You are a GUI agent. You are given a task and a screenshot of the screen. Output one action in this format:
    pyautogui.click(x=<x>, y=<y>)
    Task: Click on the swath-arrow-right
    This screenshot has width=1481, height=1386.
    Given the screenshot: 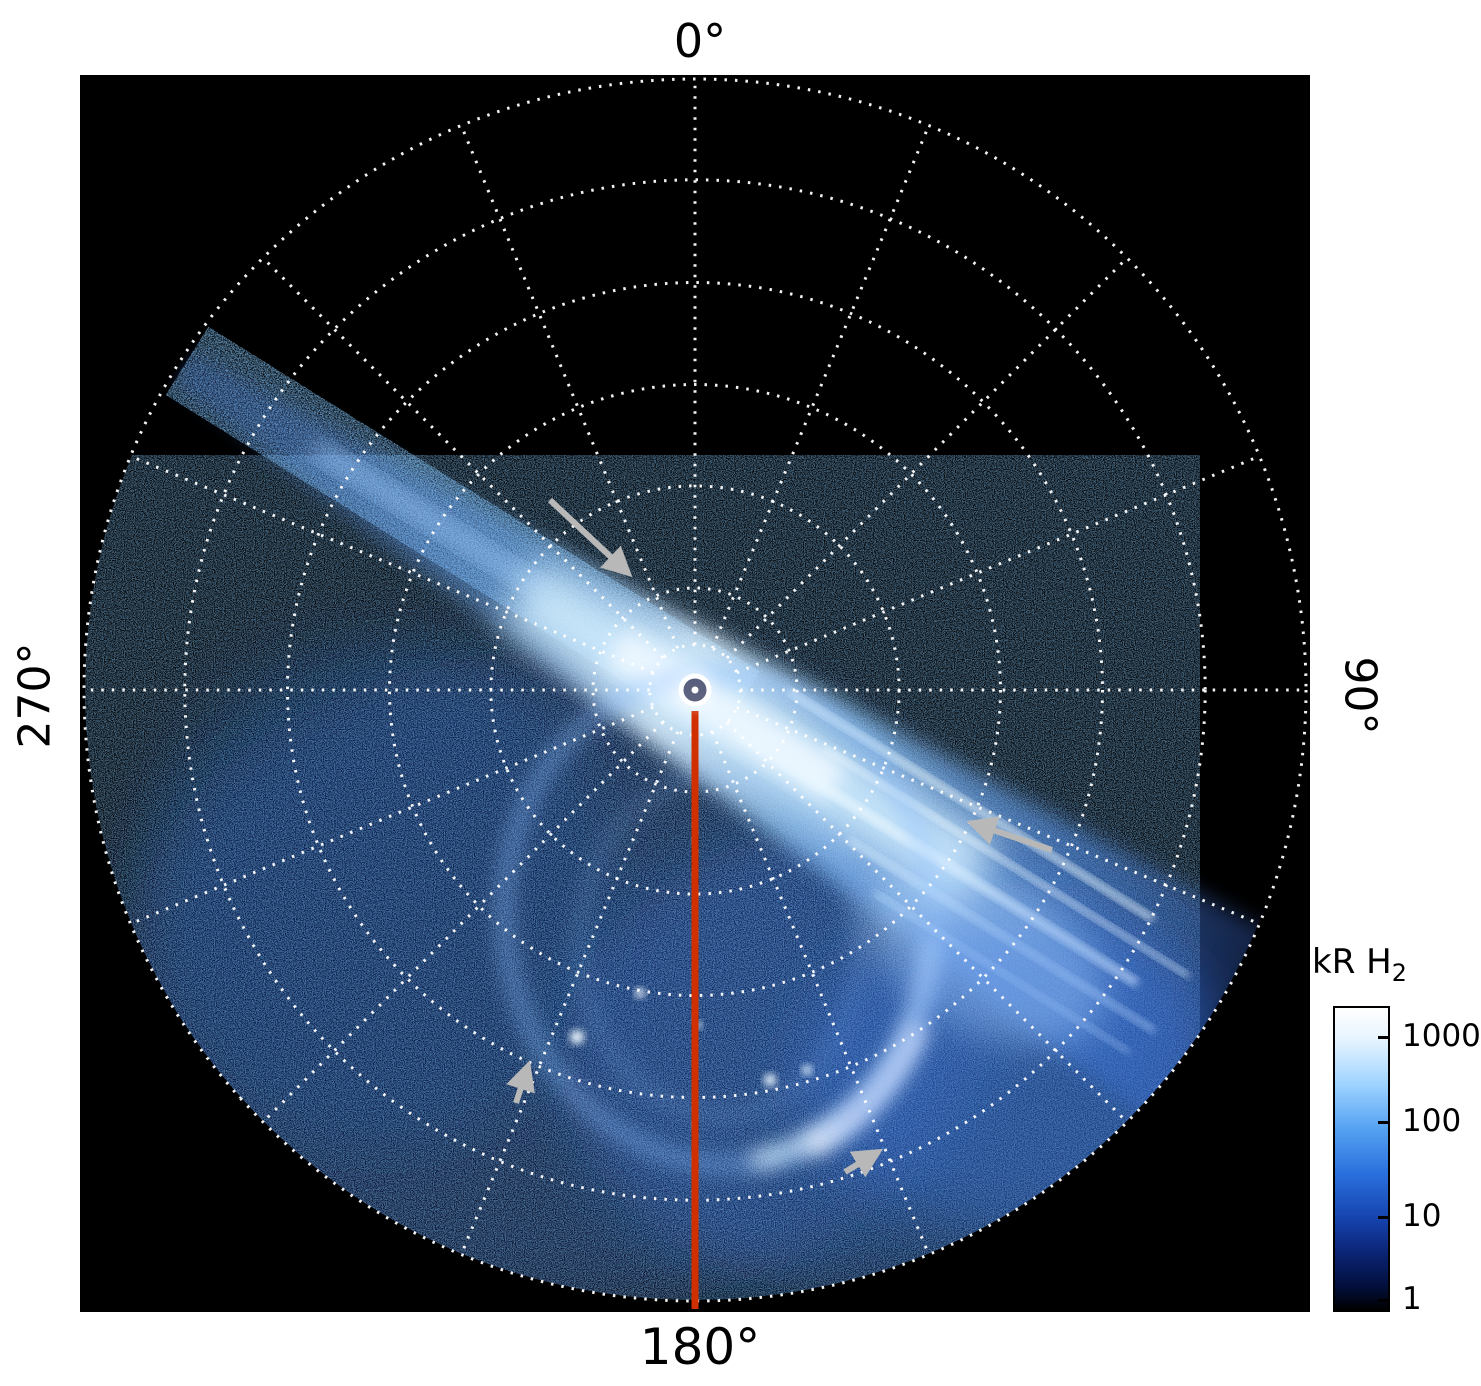 What is the action you would take?
    pyautogui.click(x=1009, y=834)
    